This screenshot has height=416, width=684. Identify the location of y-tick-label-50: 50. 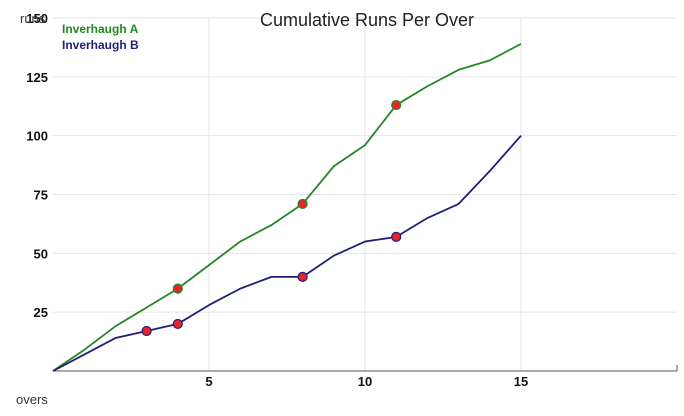
(41, 253).